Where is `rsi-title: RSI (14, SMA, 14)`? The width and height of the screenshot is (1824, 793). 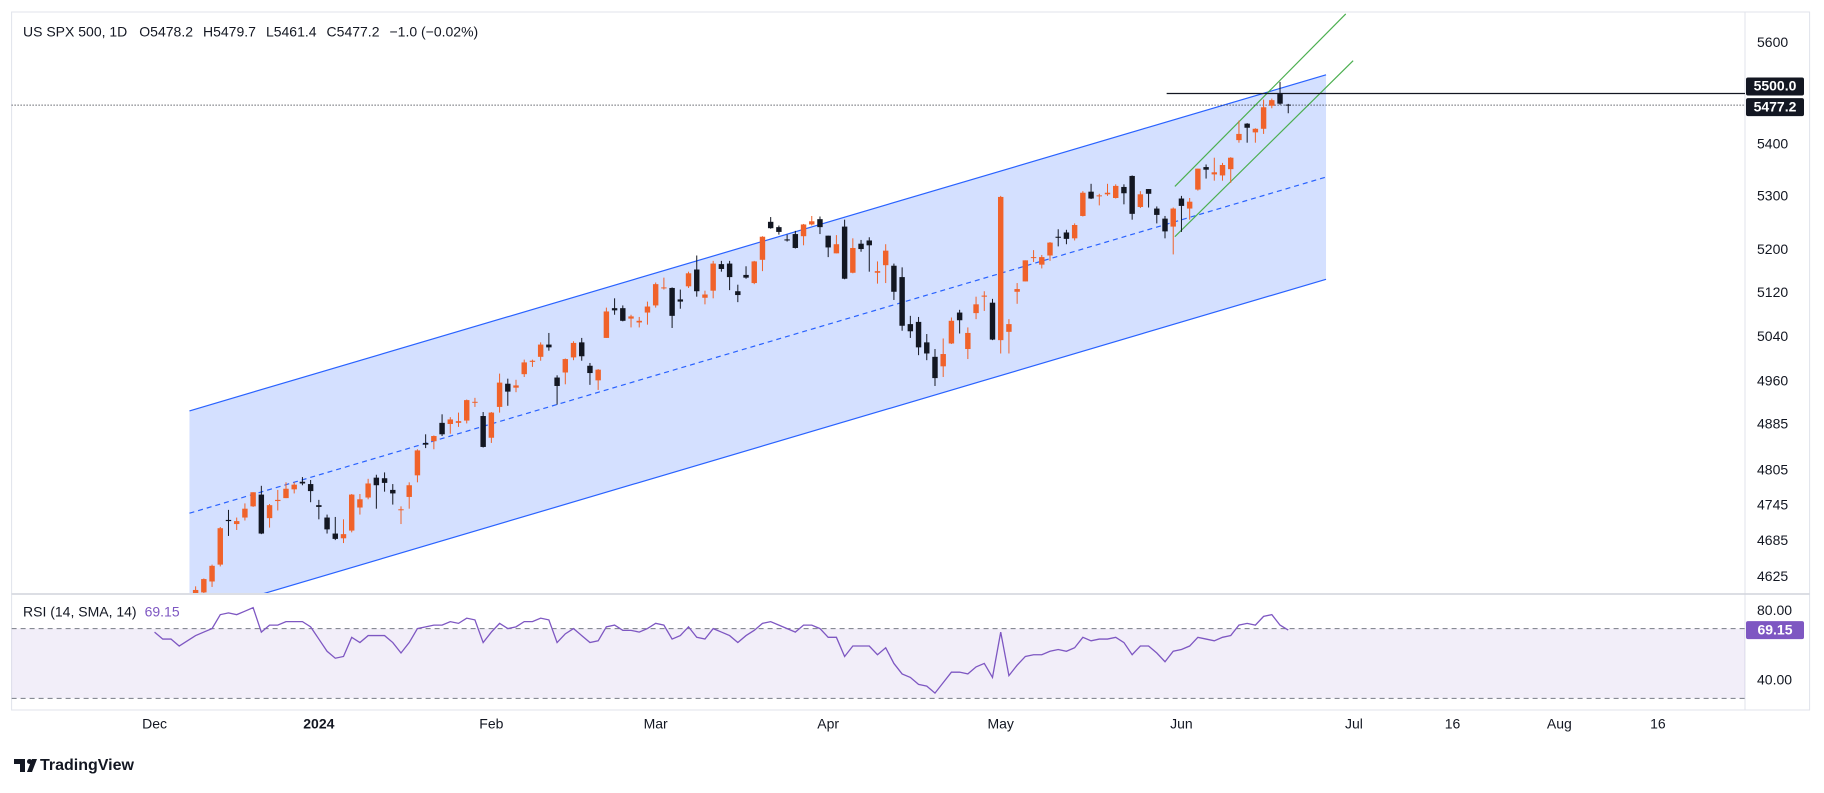
rsi-title: RSI (14, SMA, 14) is located at coordinates (80, 612).